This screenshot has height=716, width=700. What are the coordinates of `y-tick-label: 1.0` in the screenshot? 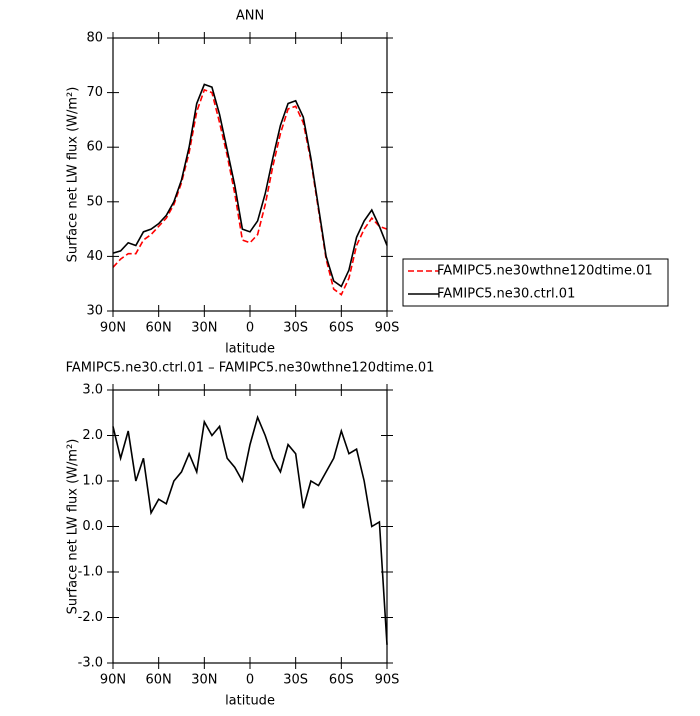 It's located at (92, 481).